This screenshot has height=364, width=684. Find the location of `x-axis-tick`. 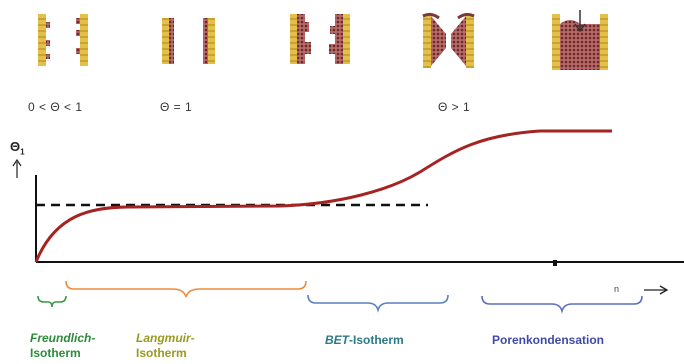

x-axis-tick is located at coordinates (555, 263).